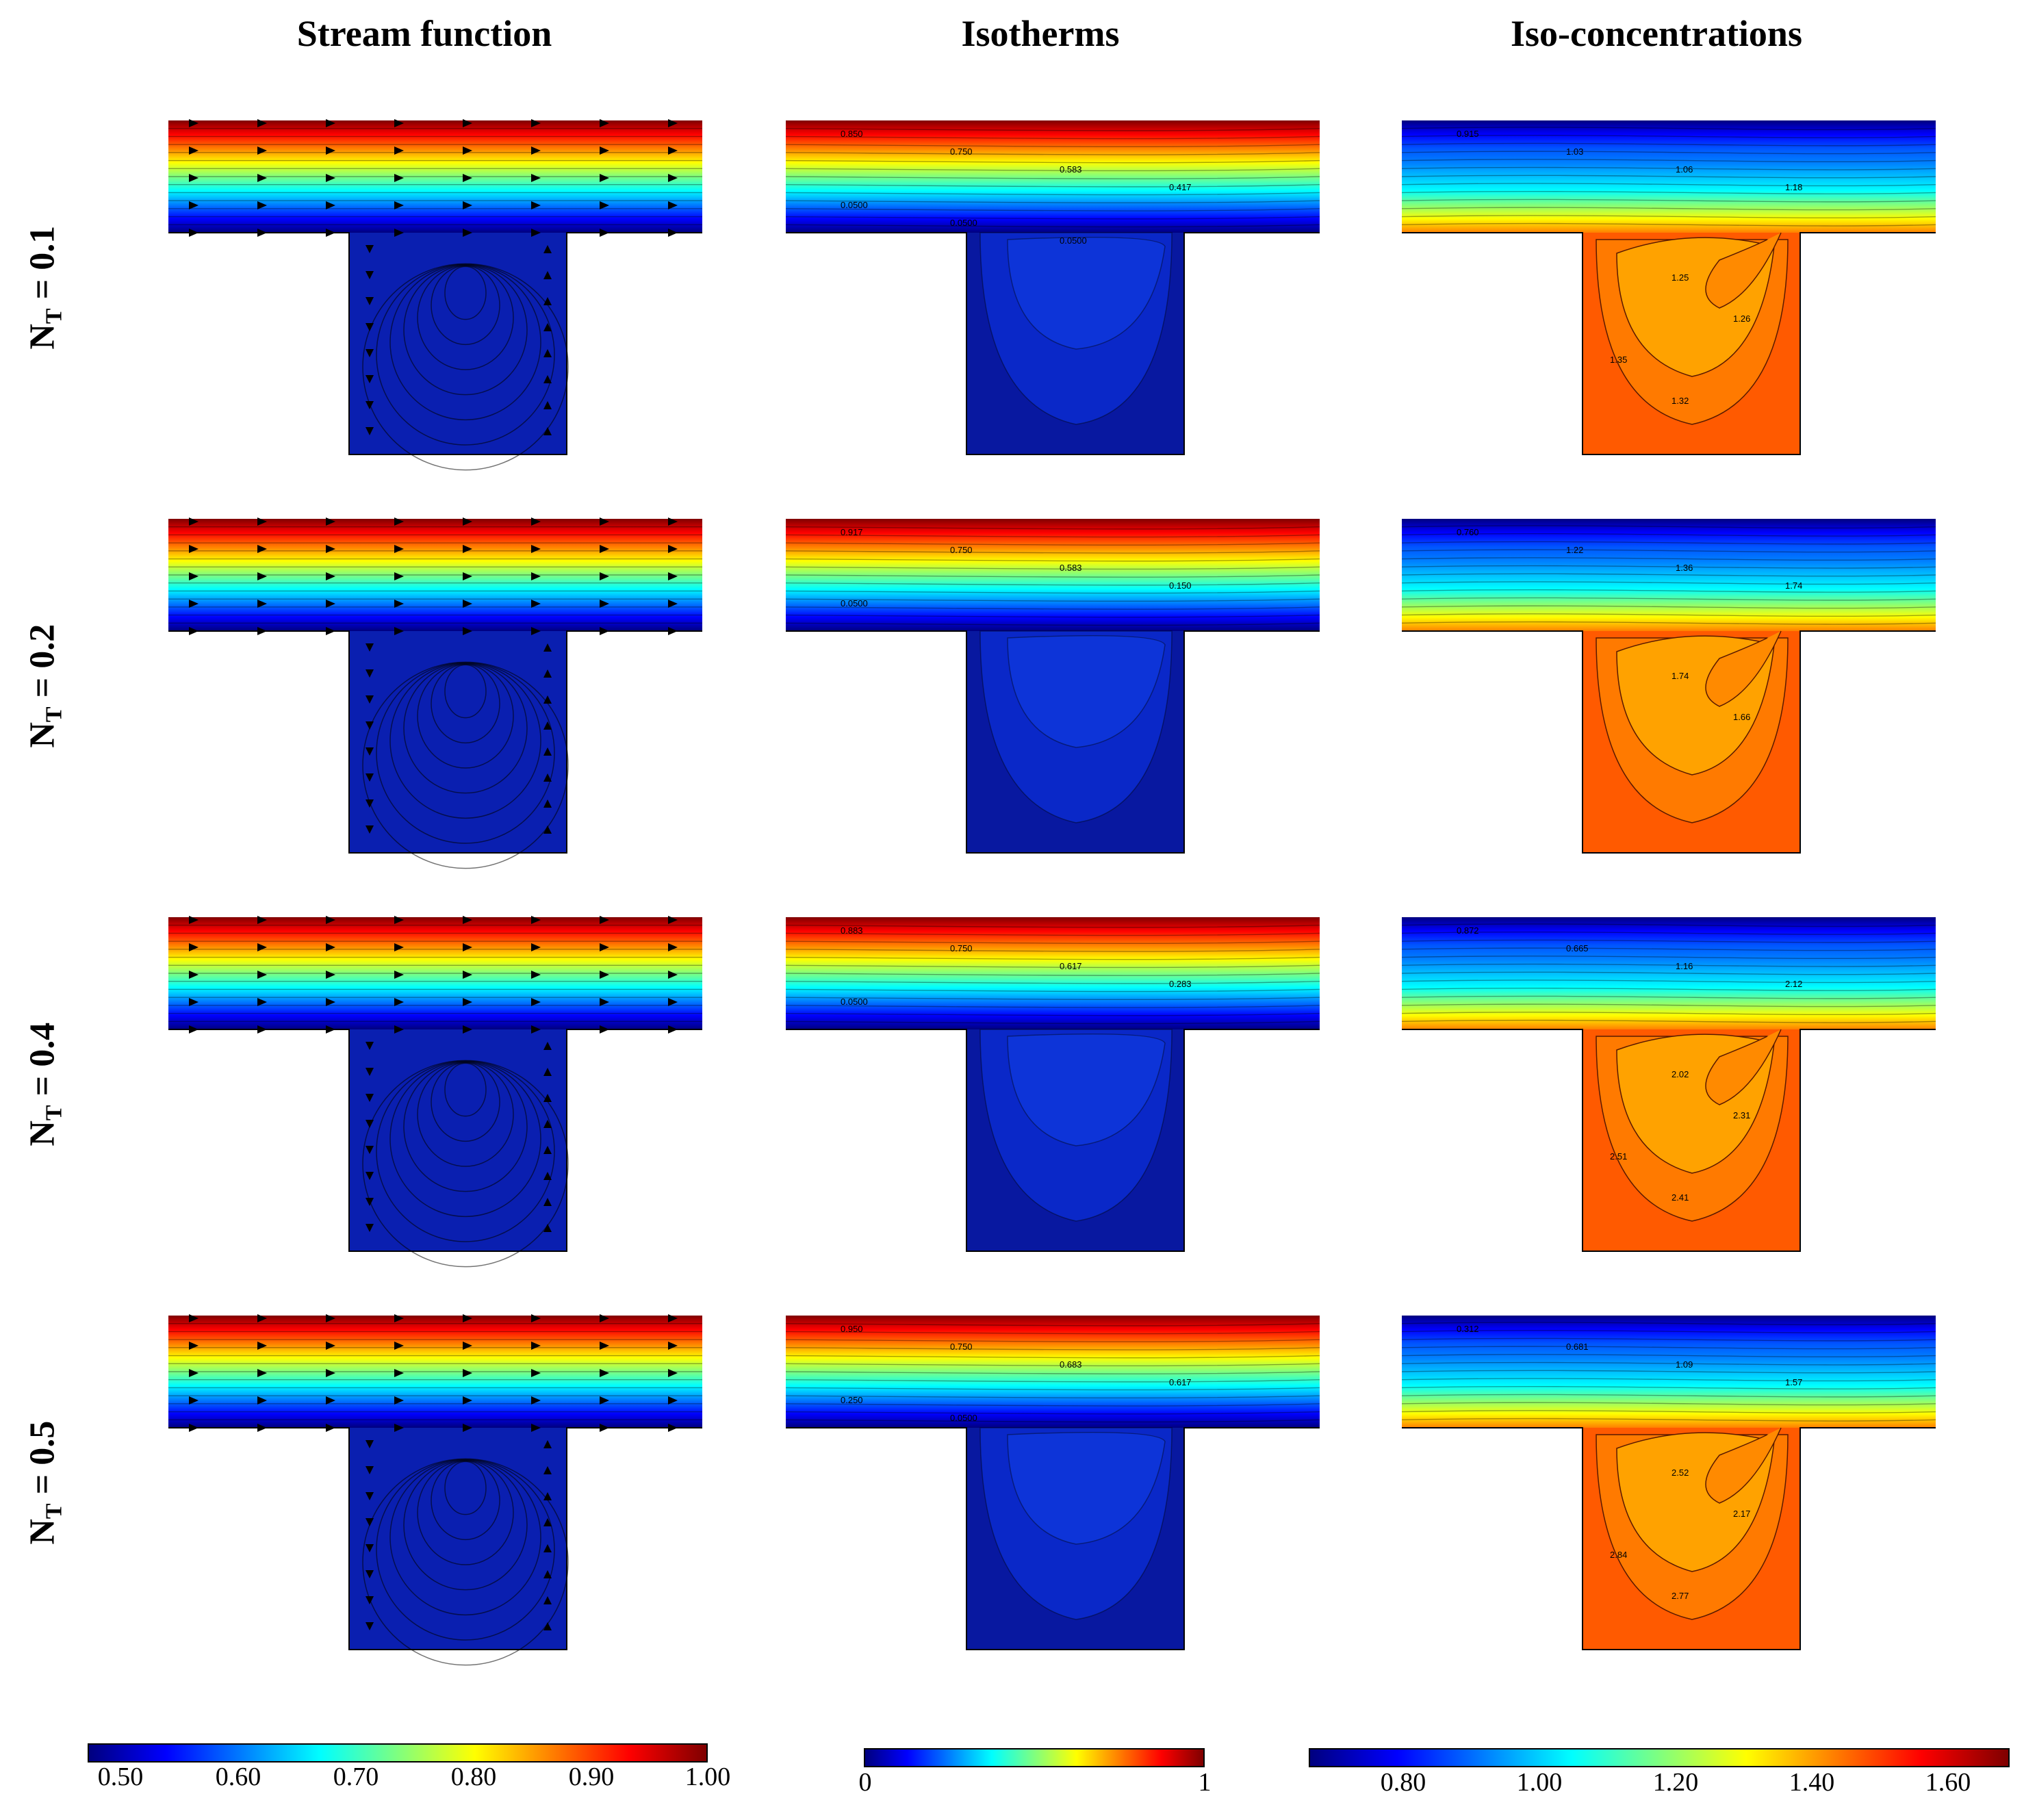 The image size is (2024, 1820). Describe the element at coordinates (1040, 33) in the screenshot. I see `column-title-isotherms: Isotherms` at that location.